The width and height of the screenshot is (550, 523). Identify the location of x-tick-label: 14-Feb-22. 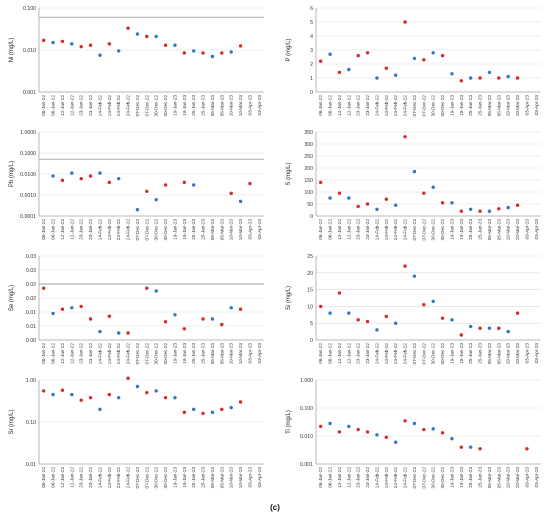
(376, 106).